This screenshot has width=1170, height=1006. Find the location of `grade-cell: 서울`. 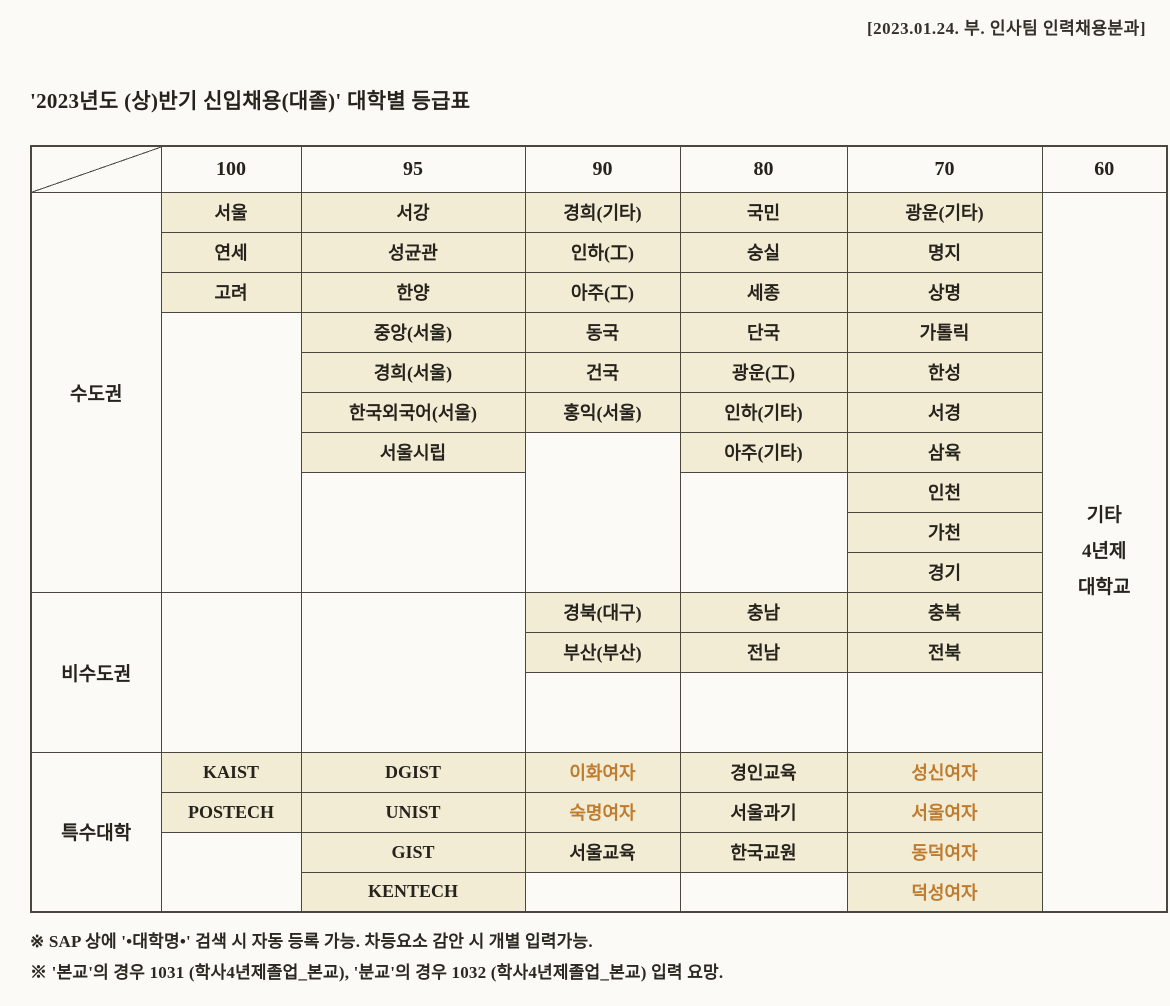

grade-cell: 서울 is located at coordinates (231, 212).